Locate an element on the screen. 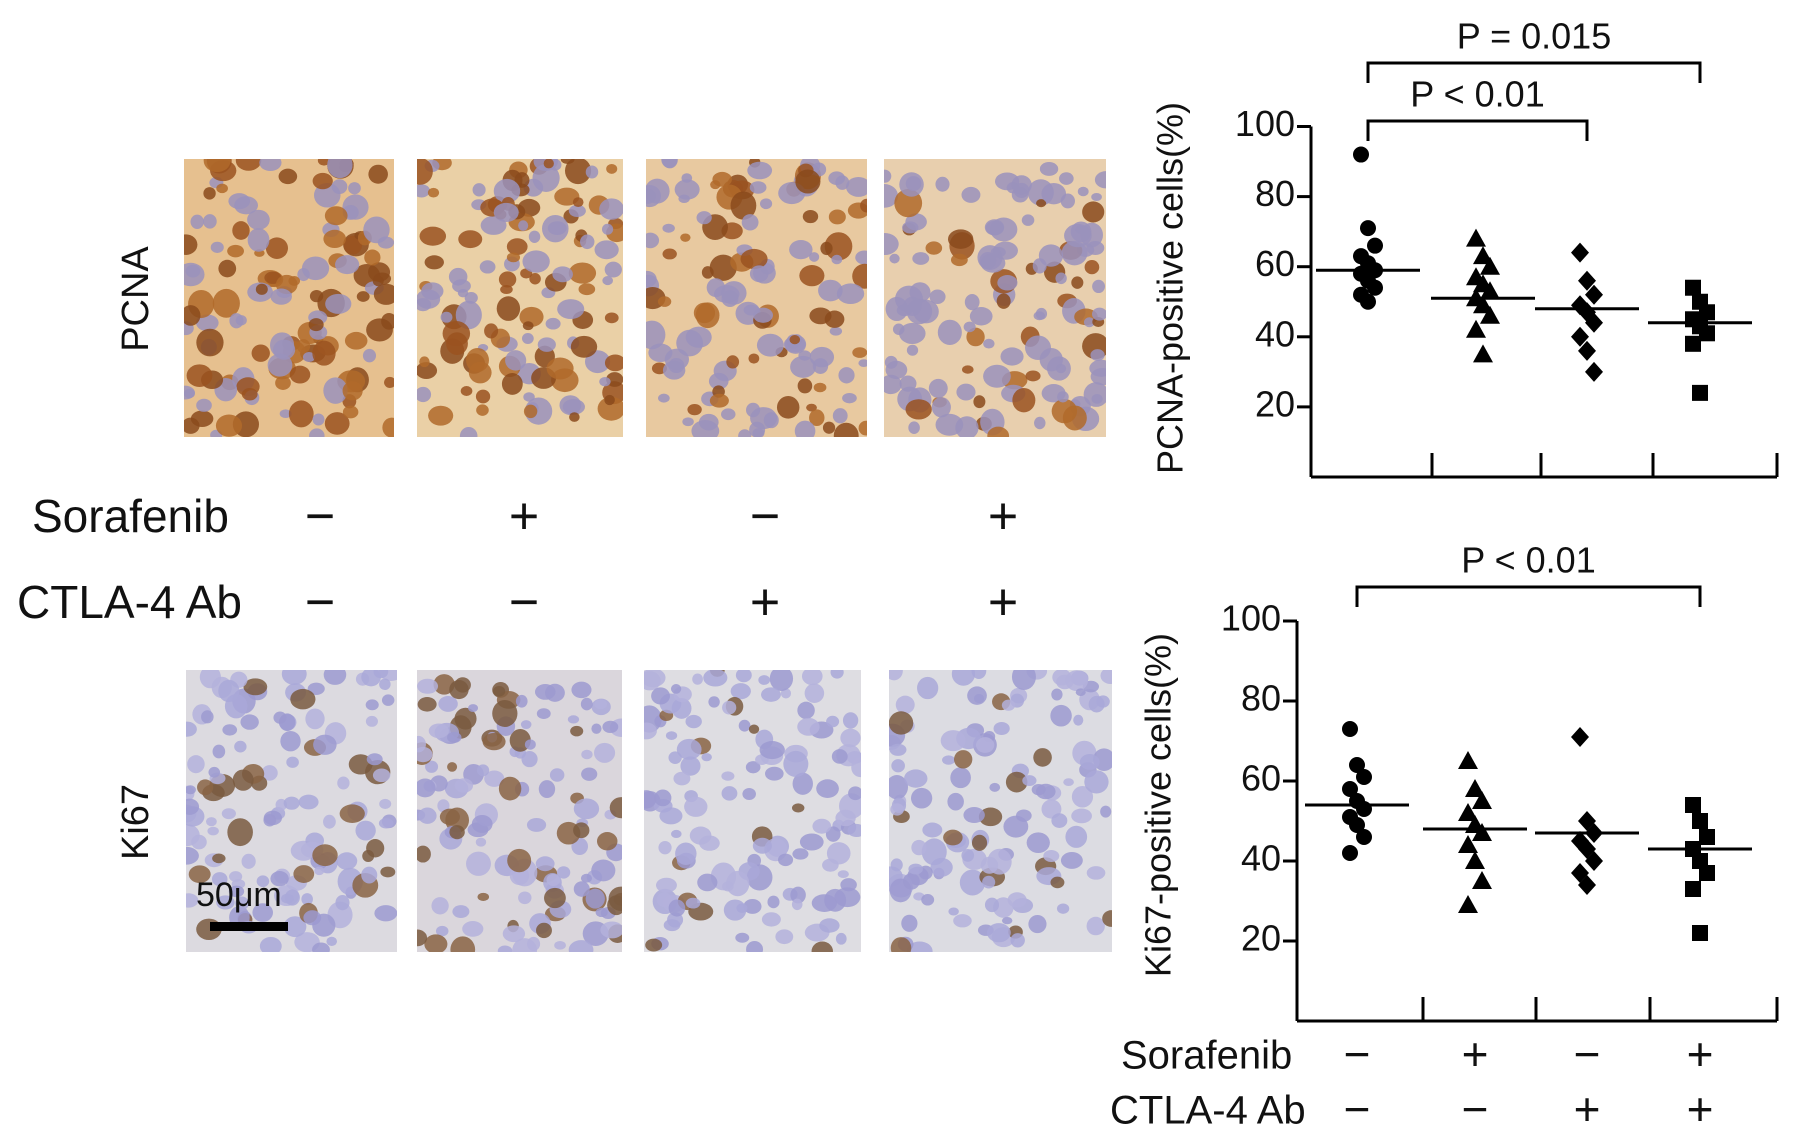 This screenshot has height=1148, width=1795. p-value: P < 0.01 is located at coordinates (1477, 94).